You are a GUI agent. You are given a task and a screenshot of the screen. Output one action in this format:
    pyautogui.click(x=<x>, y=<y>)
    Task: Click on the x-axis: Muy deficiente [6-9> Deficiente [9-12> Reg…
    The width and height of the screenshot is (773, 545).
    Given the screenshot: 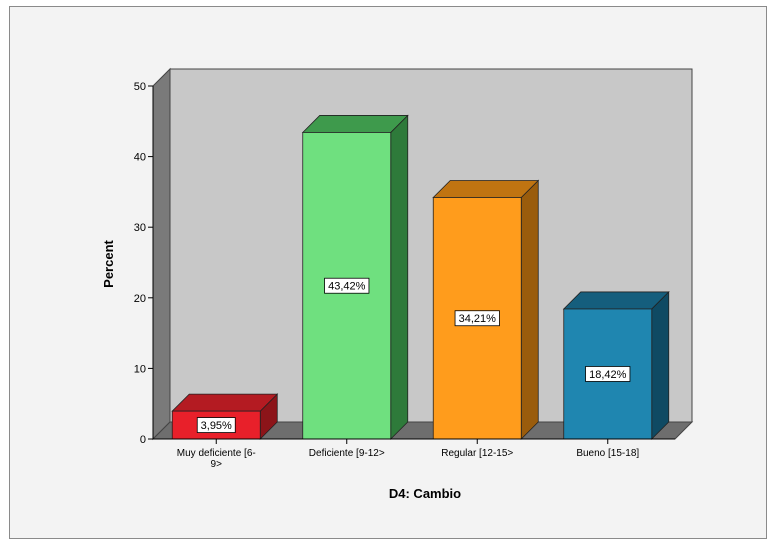 What is the action you would take?
    pyautogui.click(x=414, y=454)
    